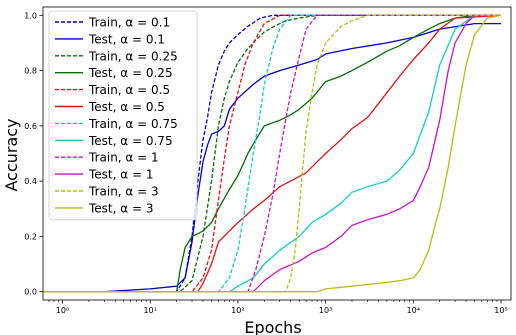 This screenshot has width=516, height=335. I want to click on y-tick-label: 0.4, so click(30, 181).